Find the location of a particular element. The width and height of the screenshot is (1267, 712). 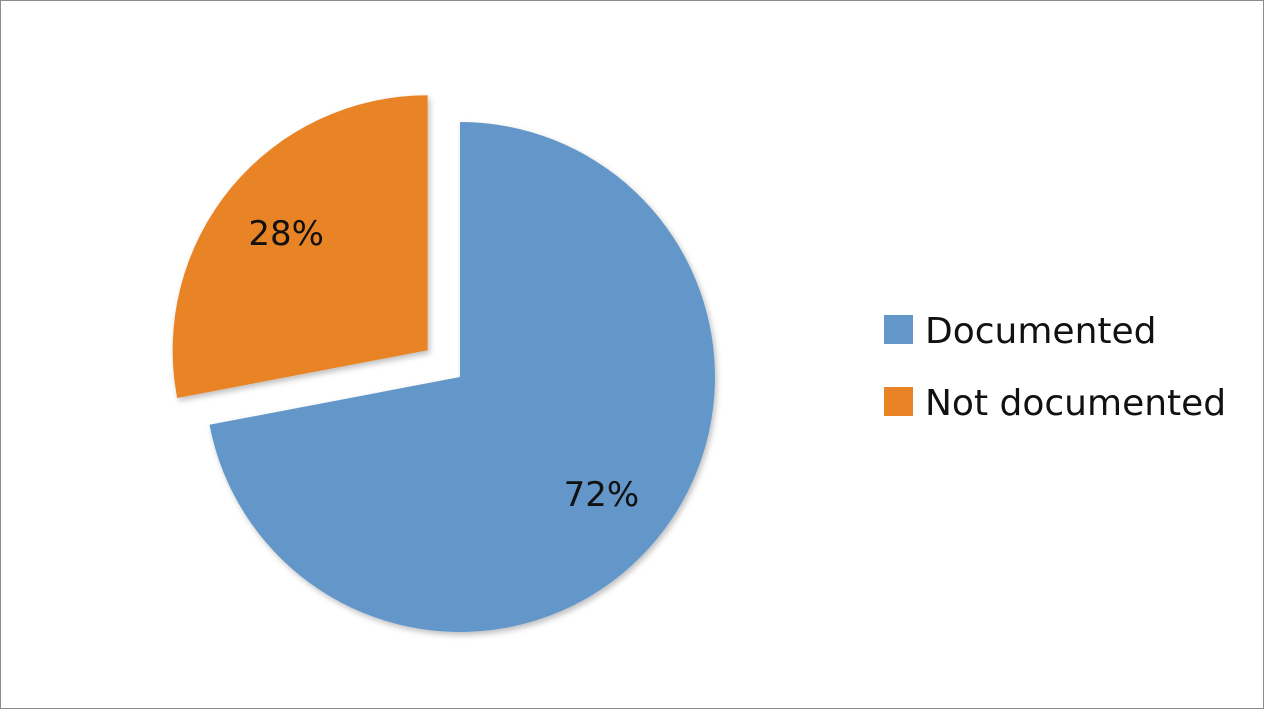

legend-label-documented: Documented is located at coordinates (1041, 331).